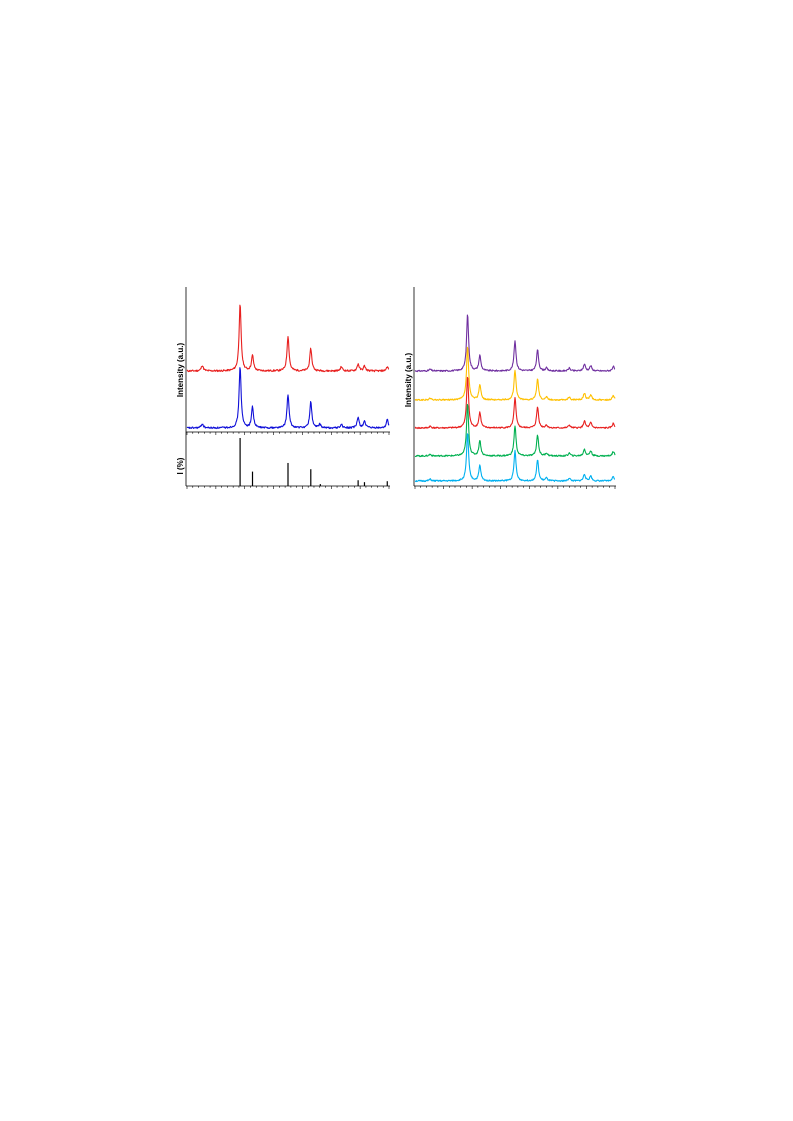 The image size is (793, 1121). I want to click on left-bottom-reference-bars, so click(313, 462).